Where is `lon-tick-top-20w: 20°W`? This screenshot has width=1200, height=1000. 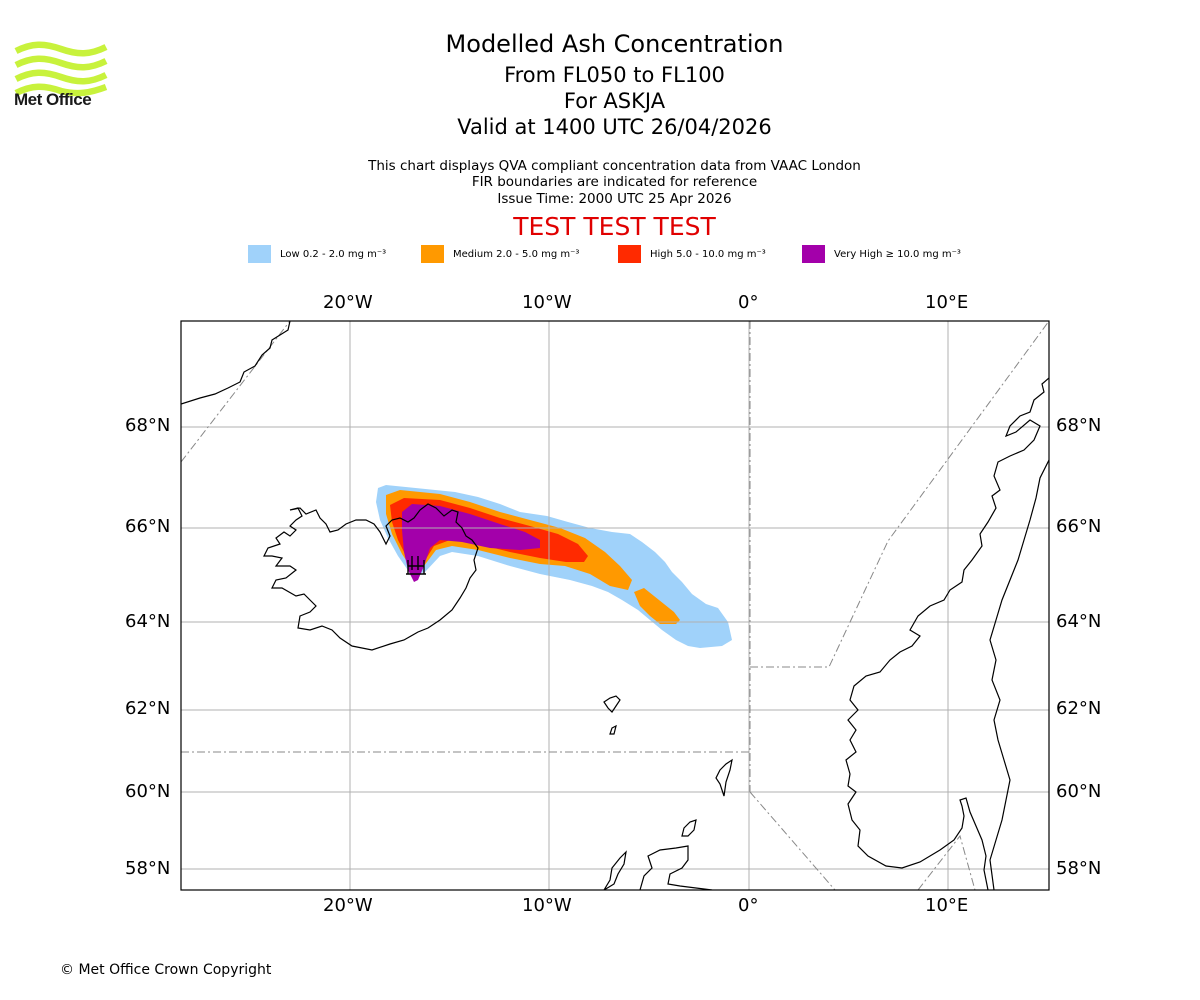
lon-tick-top-20w: 20°W is located at coordinates (348, 302).